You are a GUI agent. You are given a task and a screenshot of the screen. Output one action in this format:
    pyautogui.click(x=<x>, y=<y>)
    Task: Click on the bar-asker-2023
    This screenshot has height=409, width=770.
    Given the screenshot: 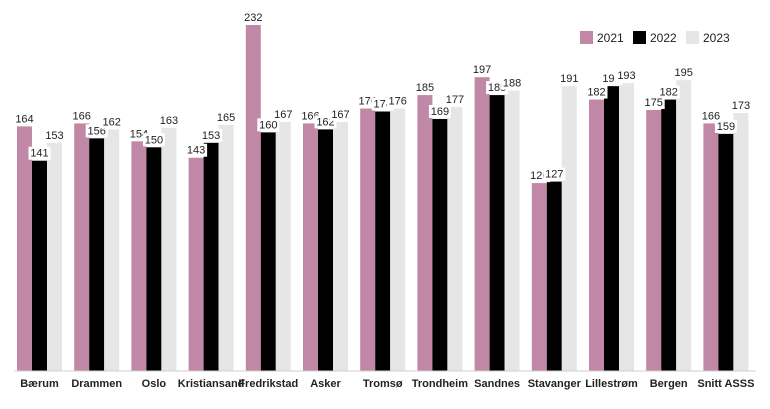 What is the action you would take?
    pyautogui.click(x=340, y=246)
    